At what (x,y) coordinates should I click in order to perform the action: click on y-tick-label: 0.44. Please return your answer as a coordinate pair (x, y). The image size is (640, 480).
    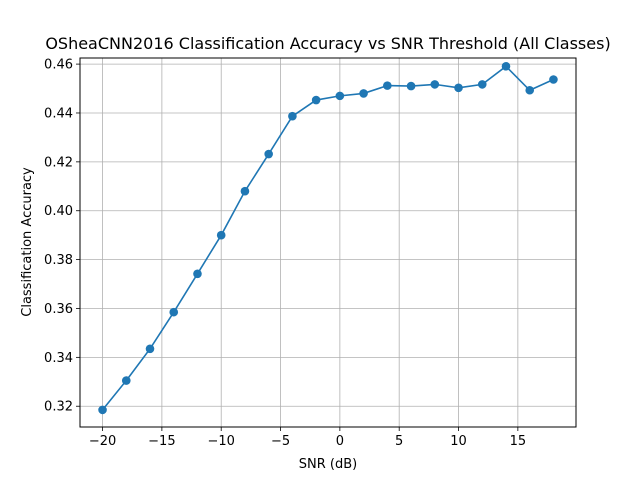
    Looking at the image, I should click on (58, 113).